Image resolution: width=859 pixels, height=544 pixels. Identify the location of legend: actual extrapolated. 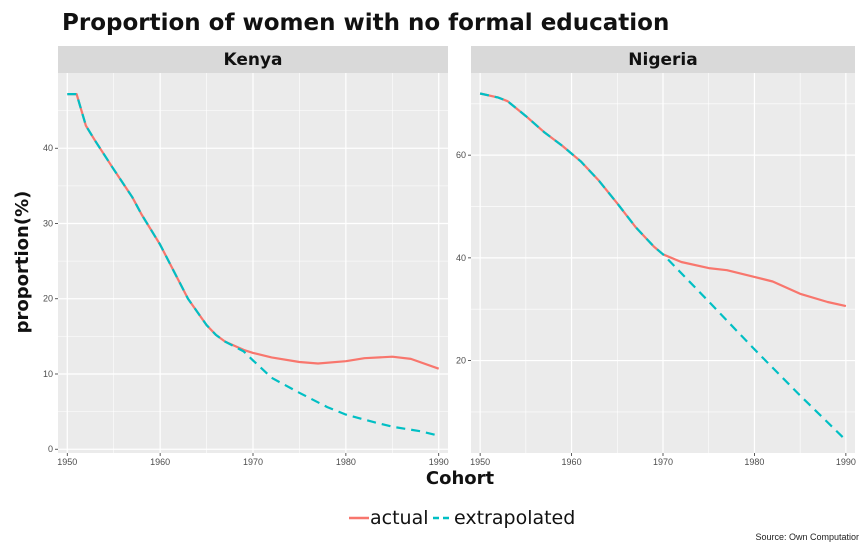
(462, 518).